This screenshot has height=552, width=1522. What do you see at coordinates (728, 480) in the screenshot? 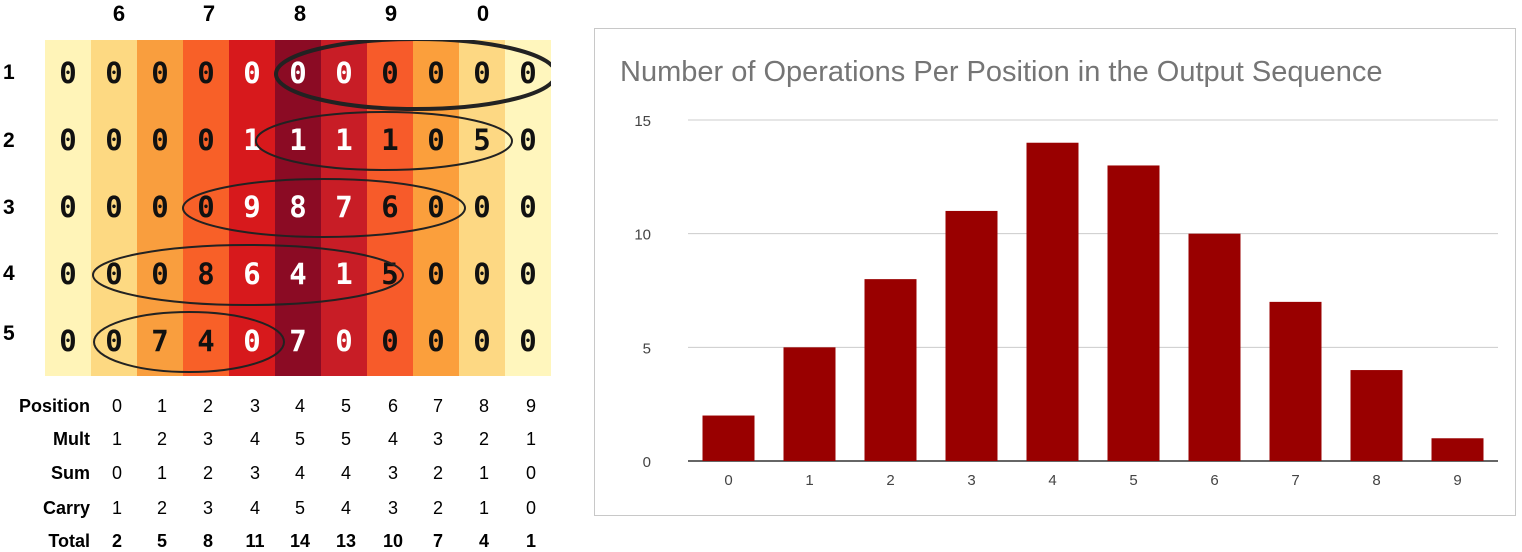
I see `x-tick-label: 0` at bounding box center [728, 480].